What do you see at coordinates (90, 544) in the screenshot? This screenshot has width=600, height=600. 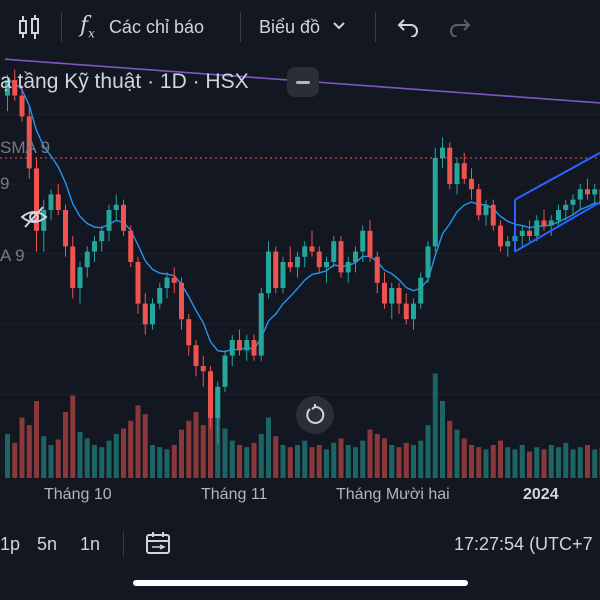 I see `range-button: 1n` at bounding box center [90, 544].